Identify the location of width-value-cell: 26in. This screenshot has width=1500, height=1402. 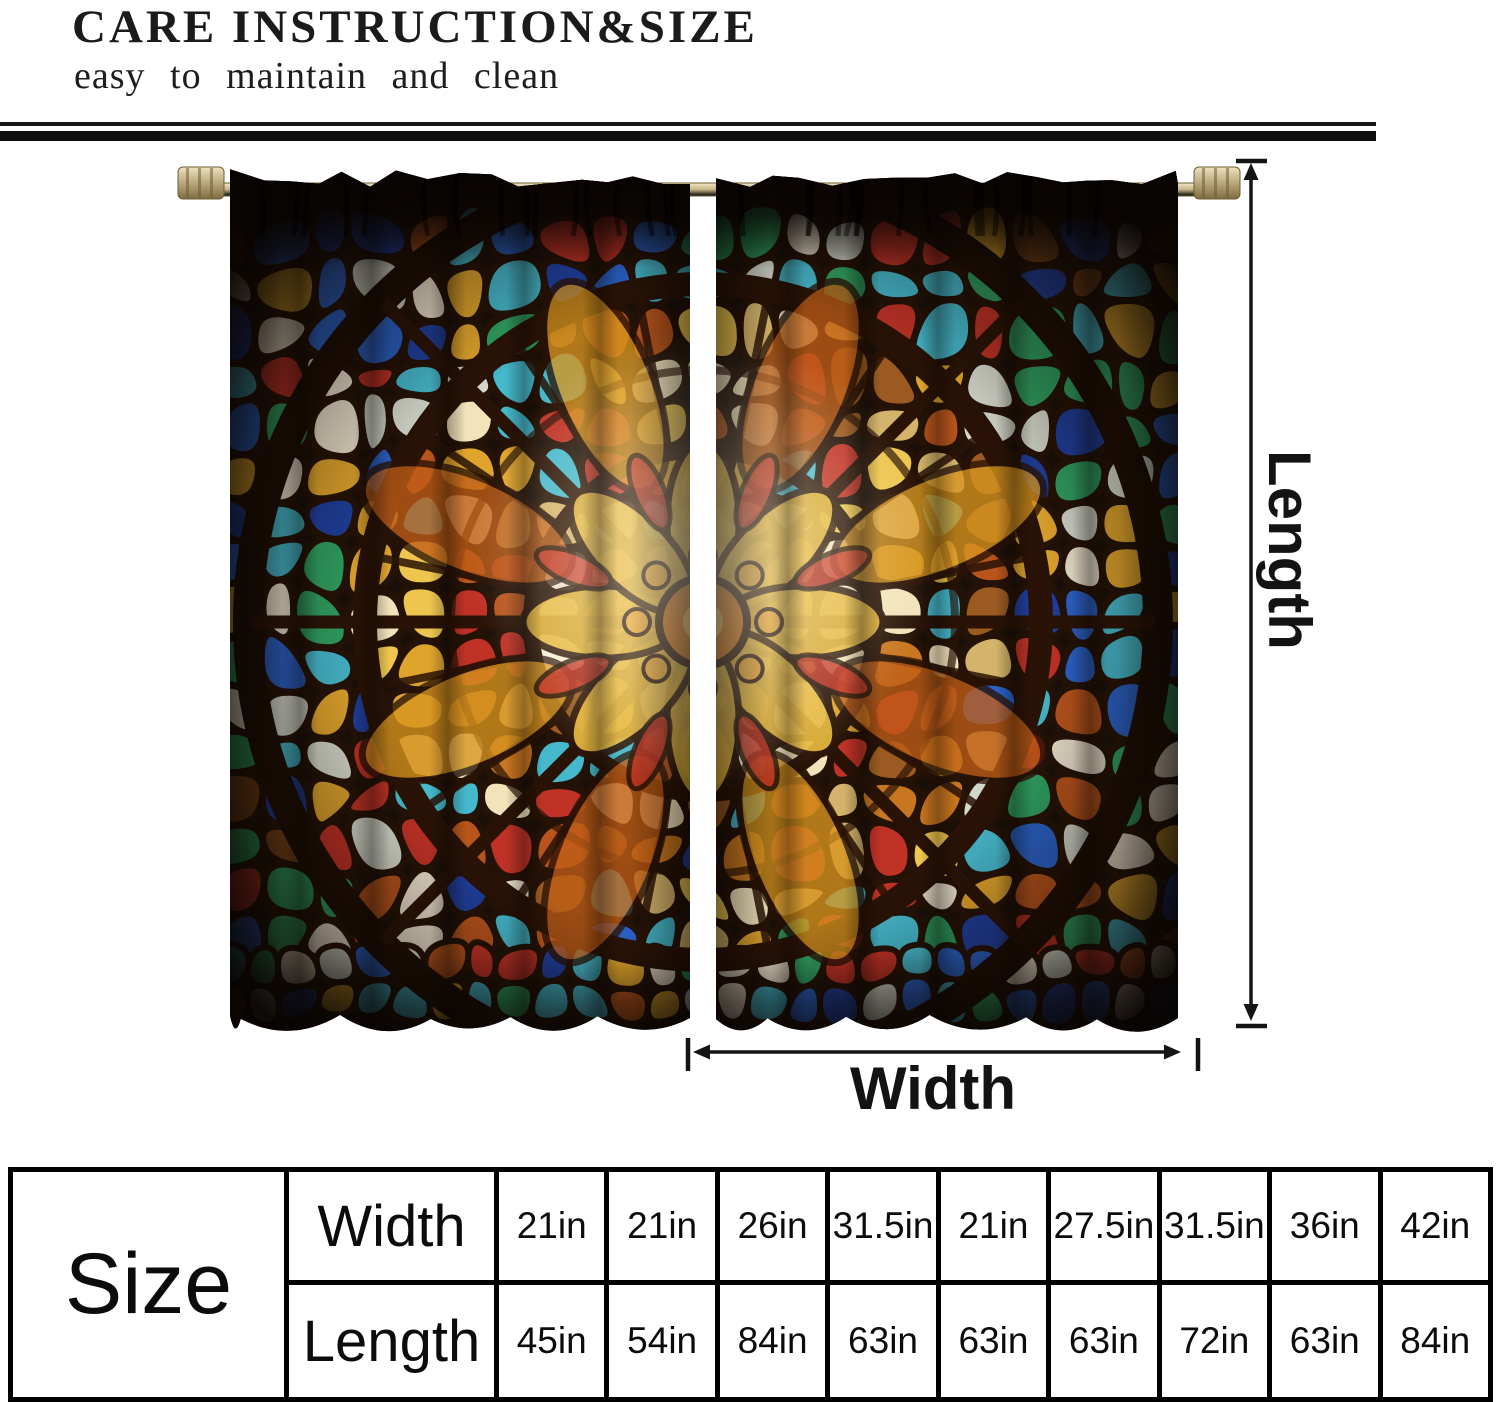
(772, 1226).